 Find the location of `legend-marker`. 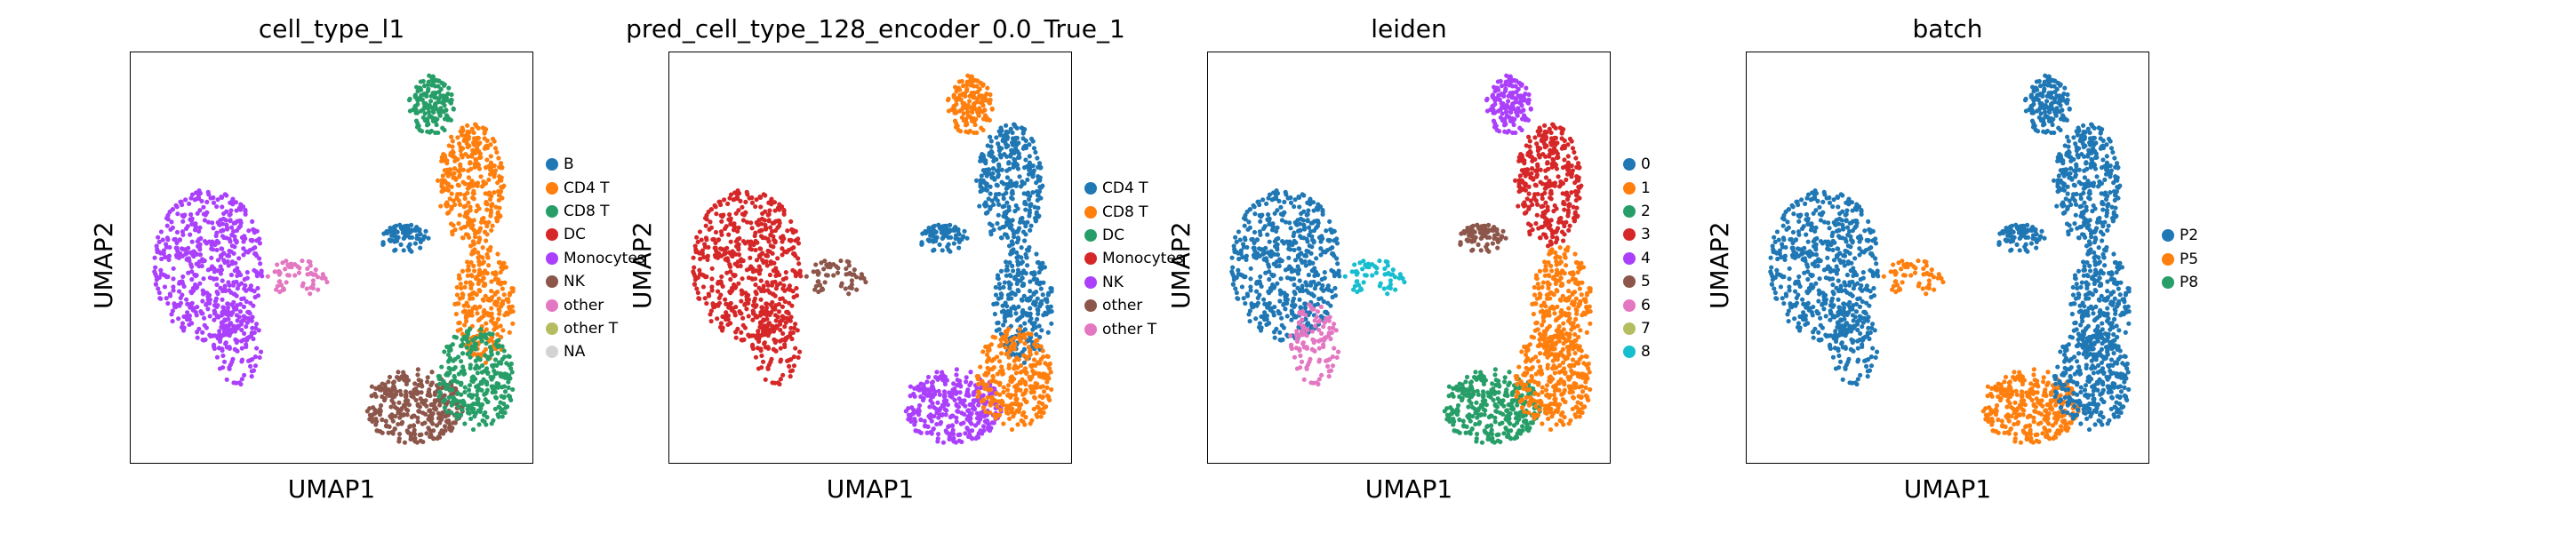

legend-marker is located at coordinates (552, 211).